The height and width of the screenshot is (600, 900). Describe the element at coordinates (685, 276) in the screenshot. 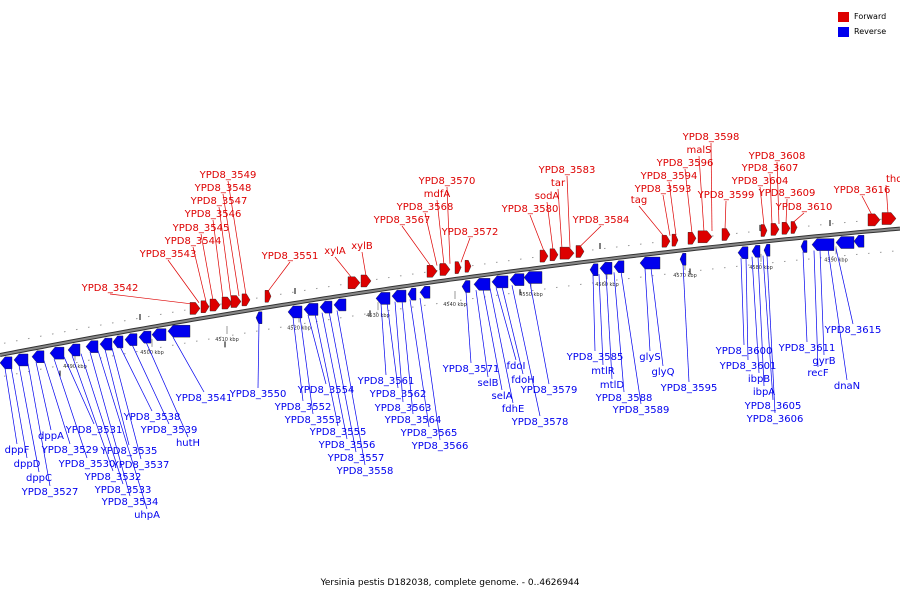

I see `tick-label: 4570 kbp` at that location.